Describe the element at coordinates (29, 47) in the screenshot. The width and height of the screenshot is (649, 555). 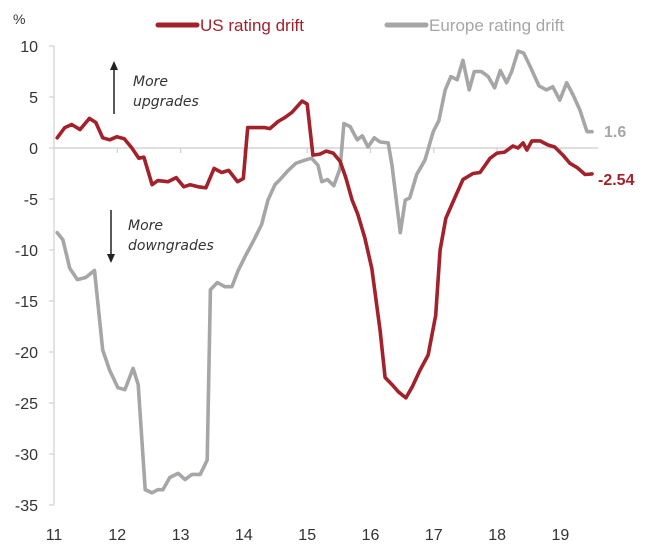
I see `y-tick-label: 10` at that location.